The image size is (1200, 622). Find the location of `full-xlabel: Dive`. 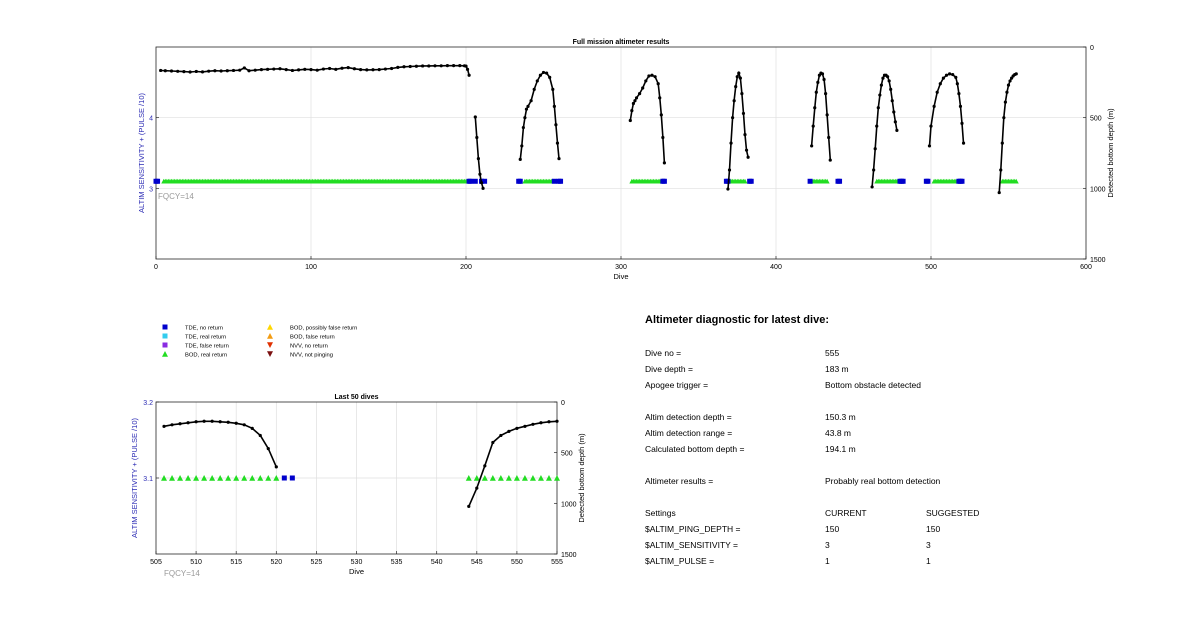

full-xlabel: Dive is located at coordinates (620, 276).